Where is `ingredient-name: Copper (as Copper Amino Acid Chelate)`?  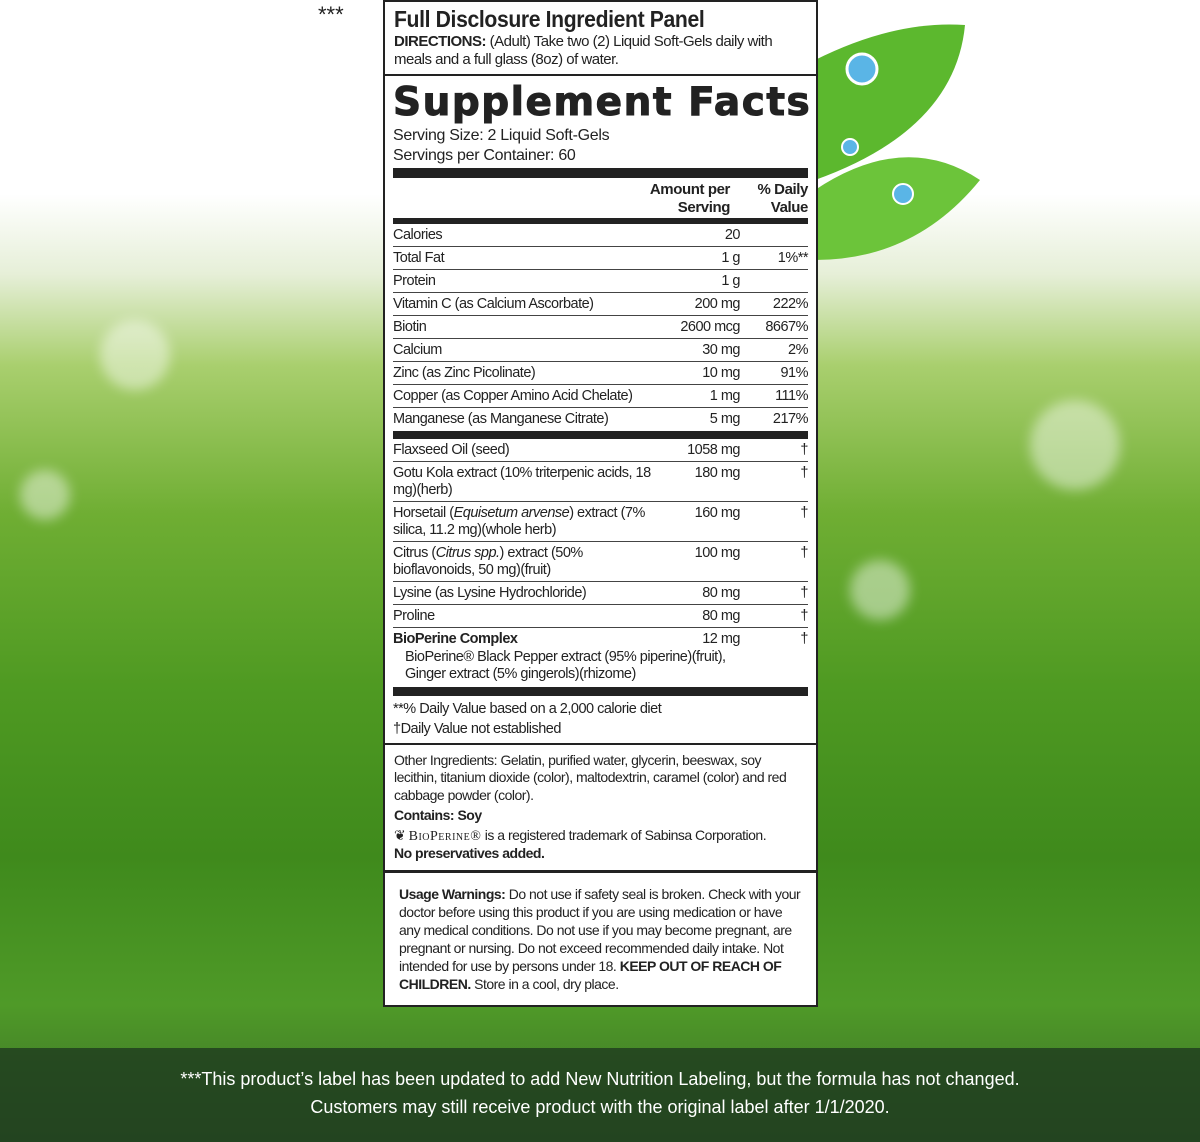
ingredient-name: Copper (as Copper Amino Acid Chelate) is located at coordinates (524, 396).